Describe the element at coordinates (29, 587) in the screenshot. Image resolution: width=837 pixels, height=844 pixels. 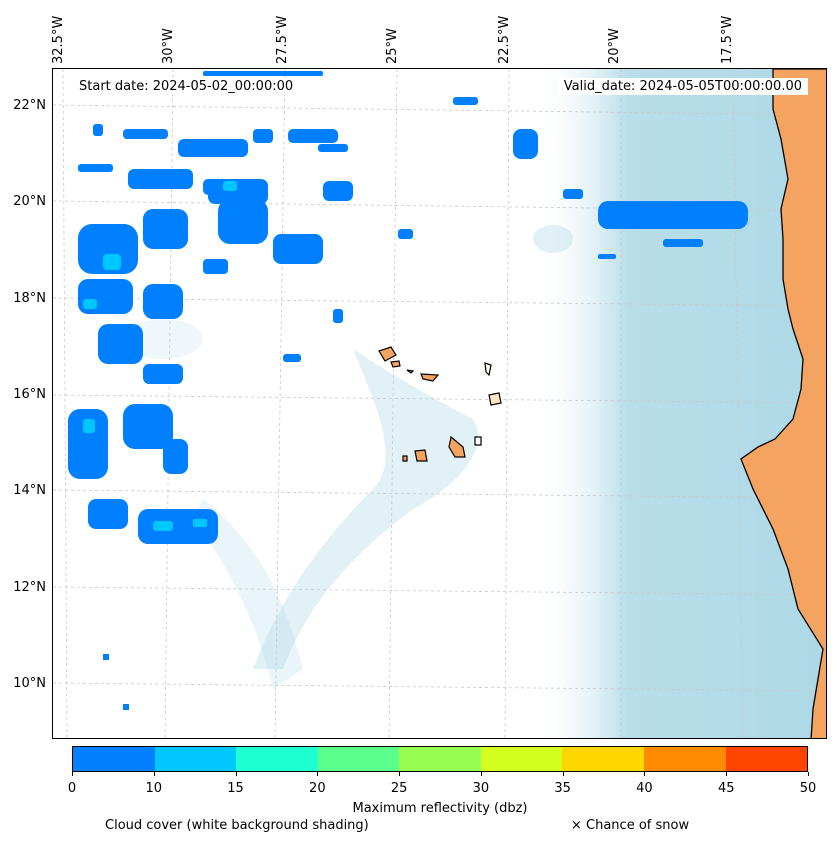
I see `lat-tick-label: 12°N` at that location.